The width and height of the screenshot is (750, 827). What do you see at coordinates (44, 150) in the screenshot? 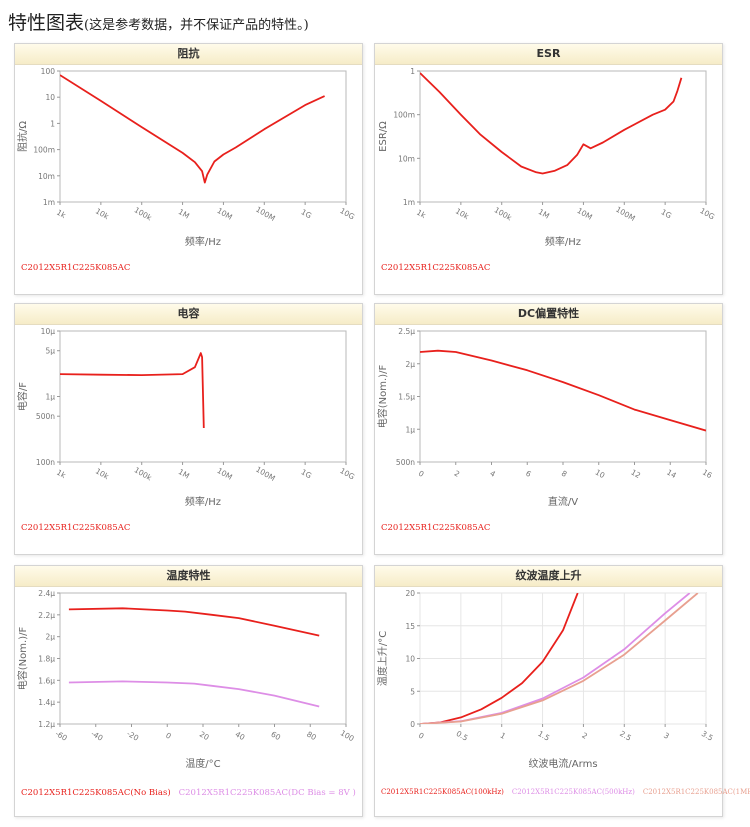
I see `y-tick-label: 100m` at bounding box center [44, 150].